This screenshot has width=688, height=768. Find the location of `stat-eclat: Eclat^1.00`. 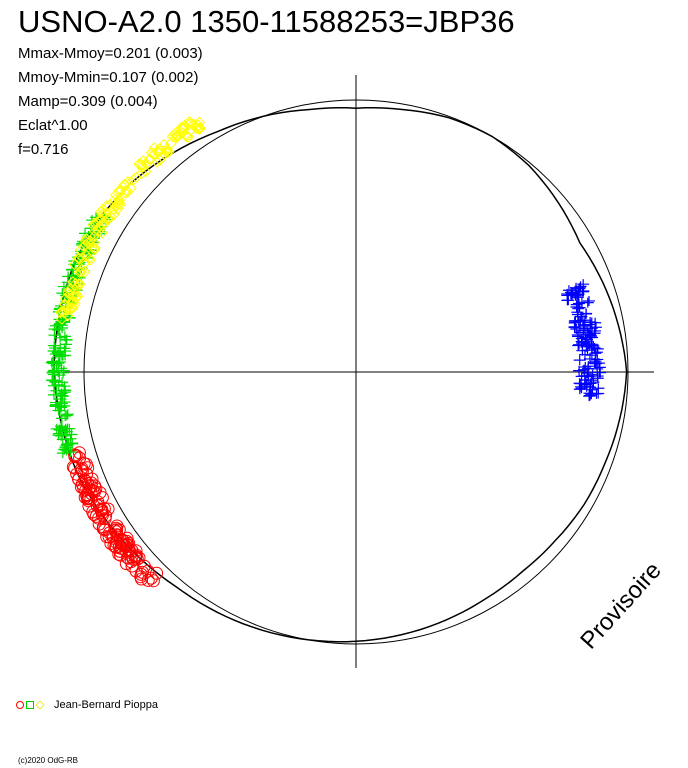

stat-eclat: Eclat^1.00 is located at coordinates (53, 125).